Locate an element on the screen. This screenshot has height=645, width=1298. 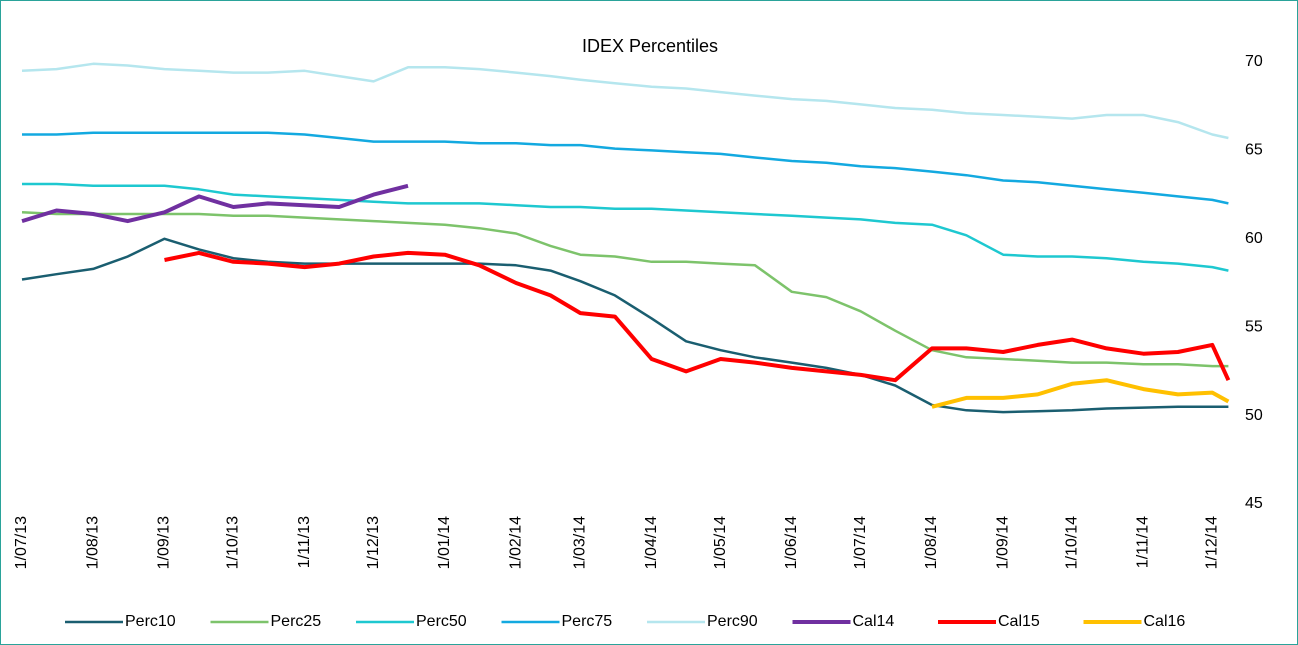
x-tick-label: 1/11/13 is located at coordinates (304, 542).